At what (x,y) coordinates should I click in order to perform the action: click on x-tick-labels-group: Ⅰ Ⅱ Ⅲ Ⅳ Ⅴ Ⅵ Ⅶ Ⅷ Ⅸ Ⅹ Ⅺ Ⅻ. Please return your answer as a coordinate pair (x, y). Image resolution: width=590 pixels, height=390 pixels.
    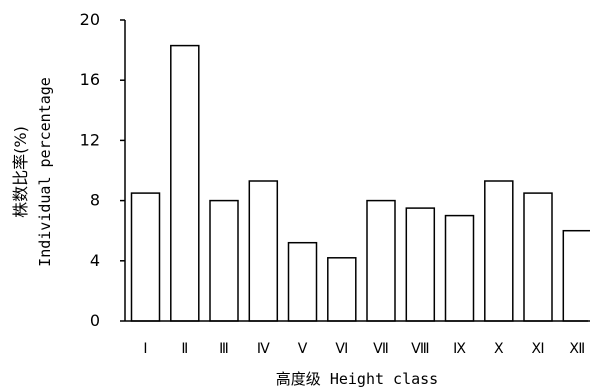
    Looking at the image, I should click on (364, 349).